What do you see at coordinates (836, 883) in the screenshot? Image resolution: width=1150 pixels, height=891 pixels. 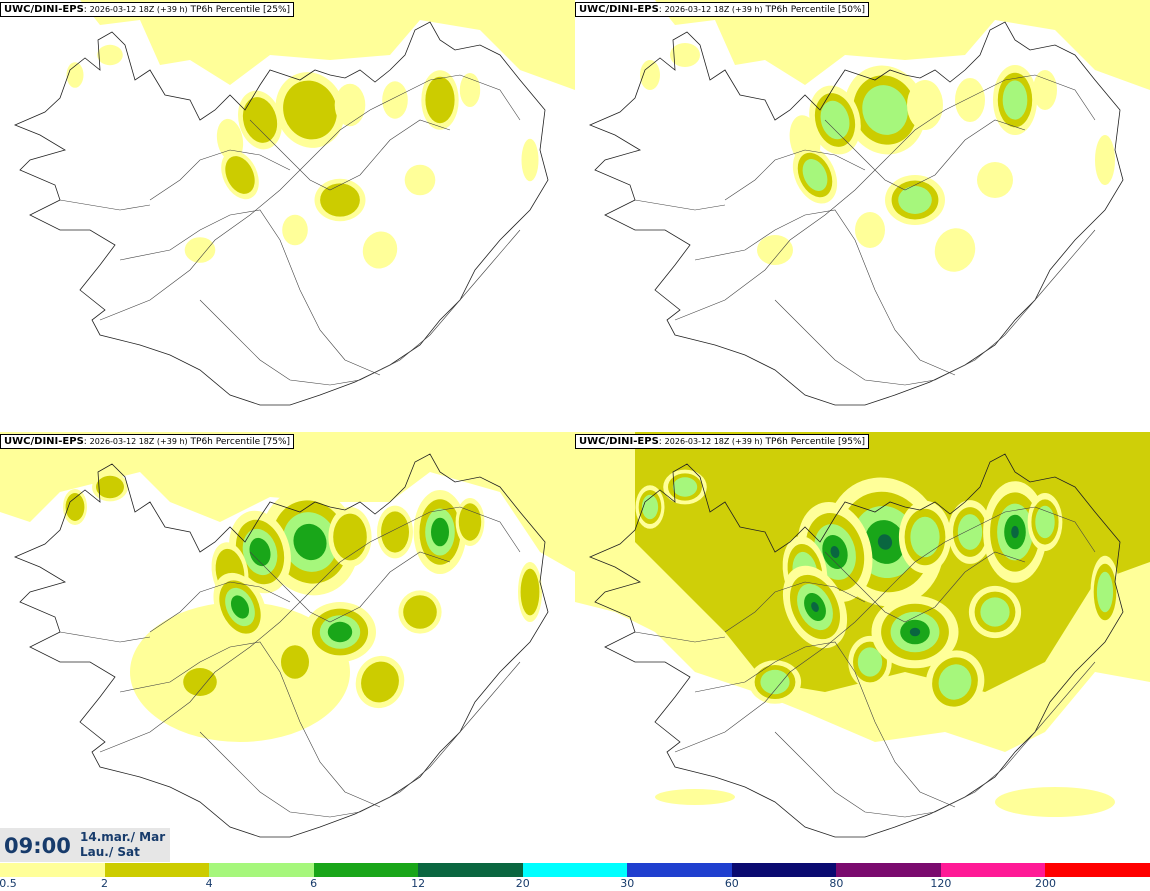 I see `colorbar-tick-label: 80` at bounding box center [836, 883].